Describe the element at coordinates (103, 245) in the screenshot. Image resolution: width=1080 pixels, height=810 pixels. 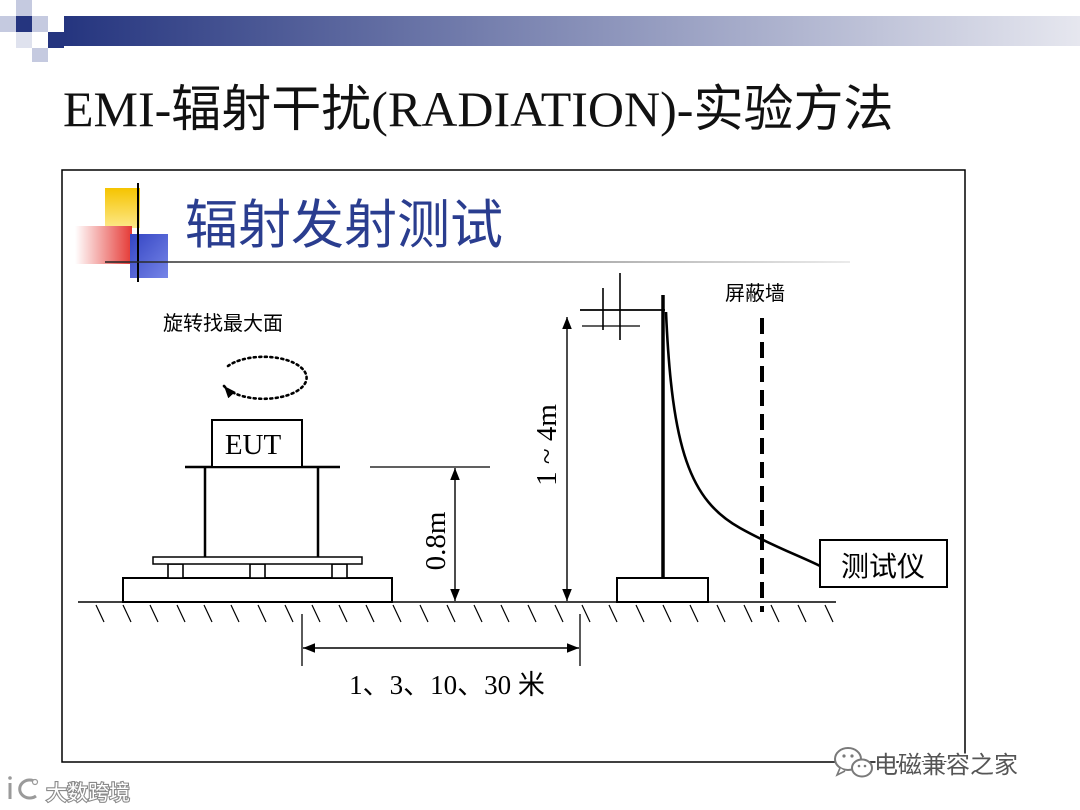
I see `red-square` at that location.